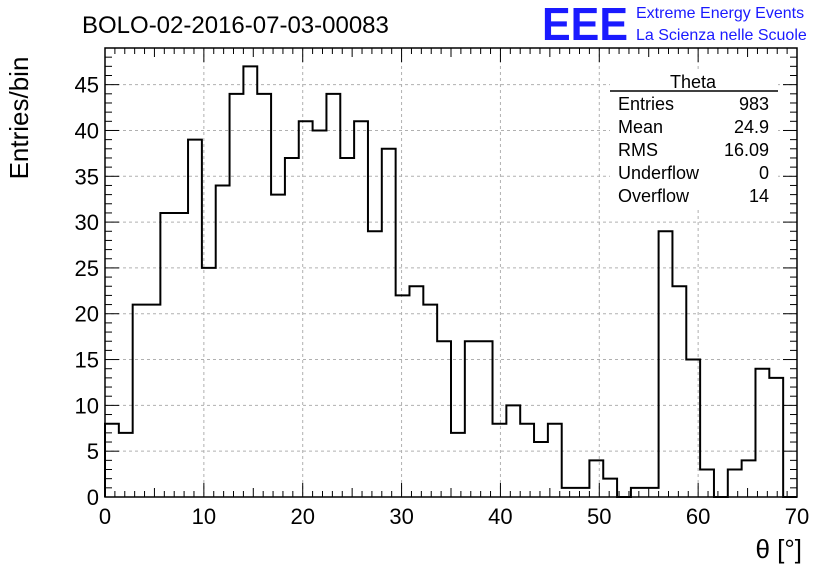 Image resolution: width=836 pixels, height=572 pixels. What do you see at coordinates (659, 173) in the screenshot?
I see `stats-label-underflow: Underflow` at bounding box center [659, 173].